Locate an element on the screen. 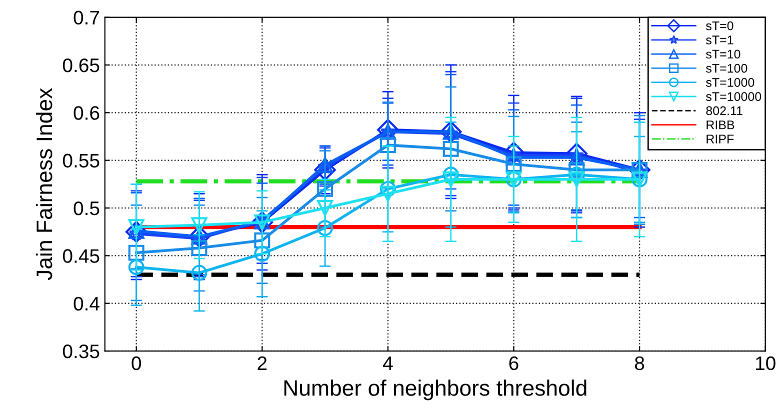  legend-label: 802.11 is located at coordinates (724, 111).